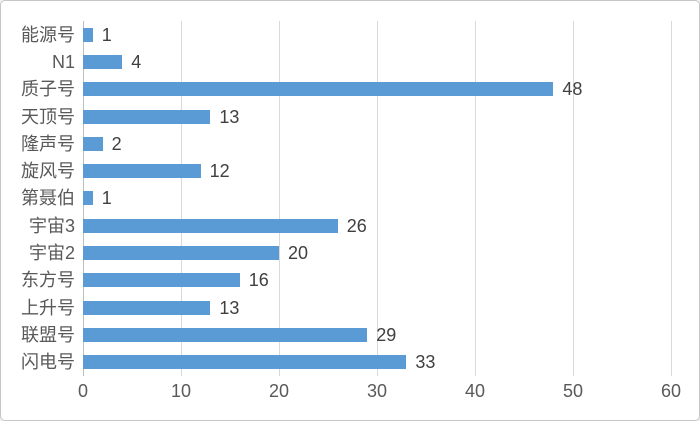 This screenshot has height=421, width=700. I want to click on x-tick-label: 40, so click(475, 391).